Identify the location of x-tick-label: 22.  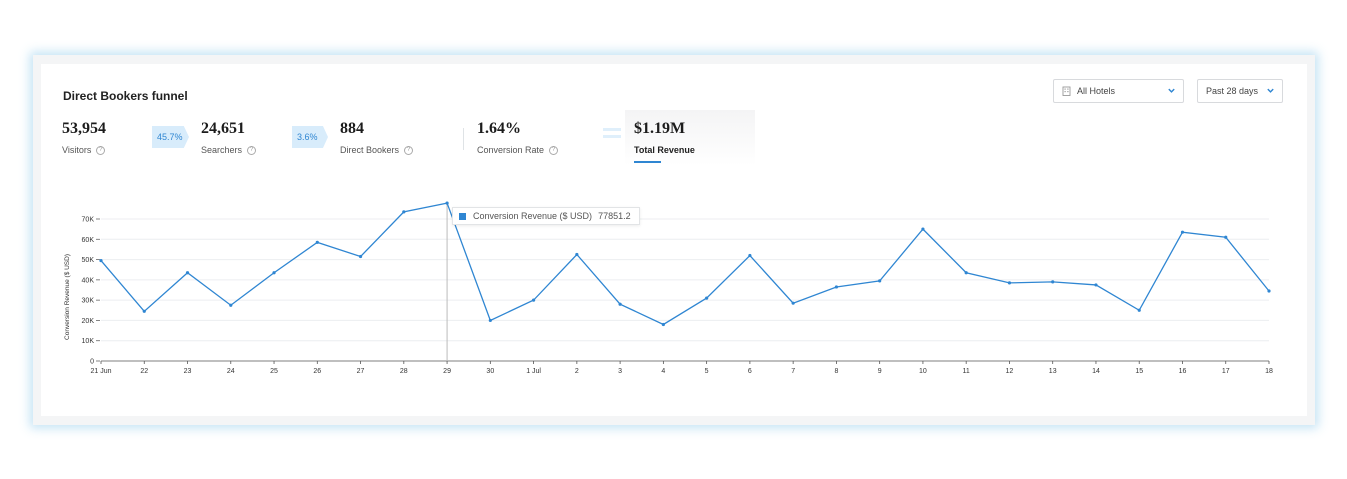
(144, 371).